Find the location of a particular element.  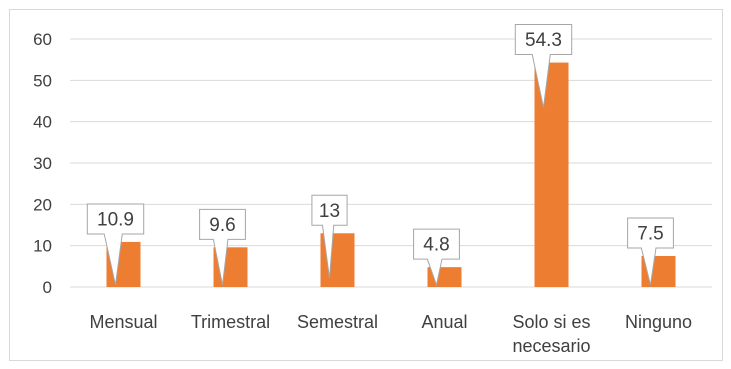

data-label: 7.5 is located at coordinates (650, 234).